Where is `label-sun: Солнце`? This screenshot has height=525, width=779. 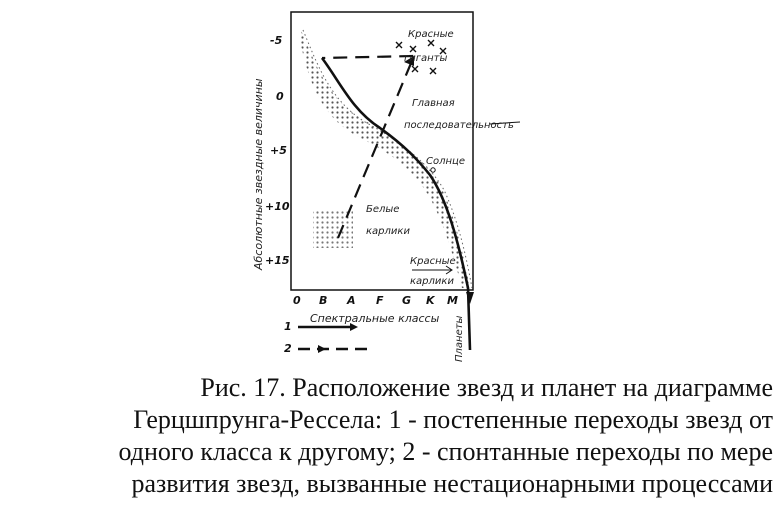 label-sun: Солнце is located at coordinates (445, 161).